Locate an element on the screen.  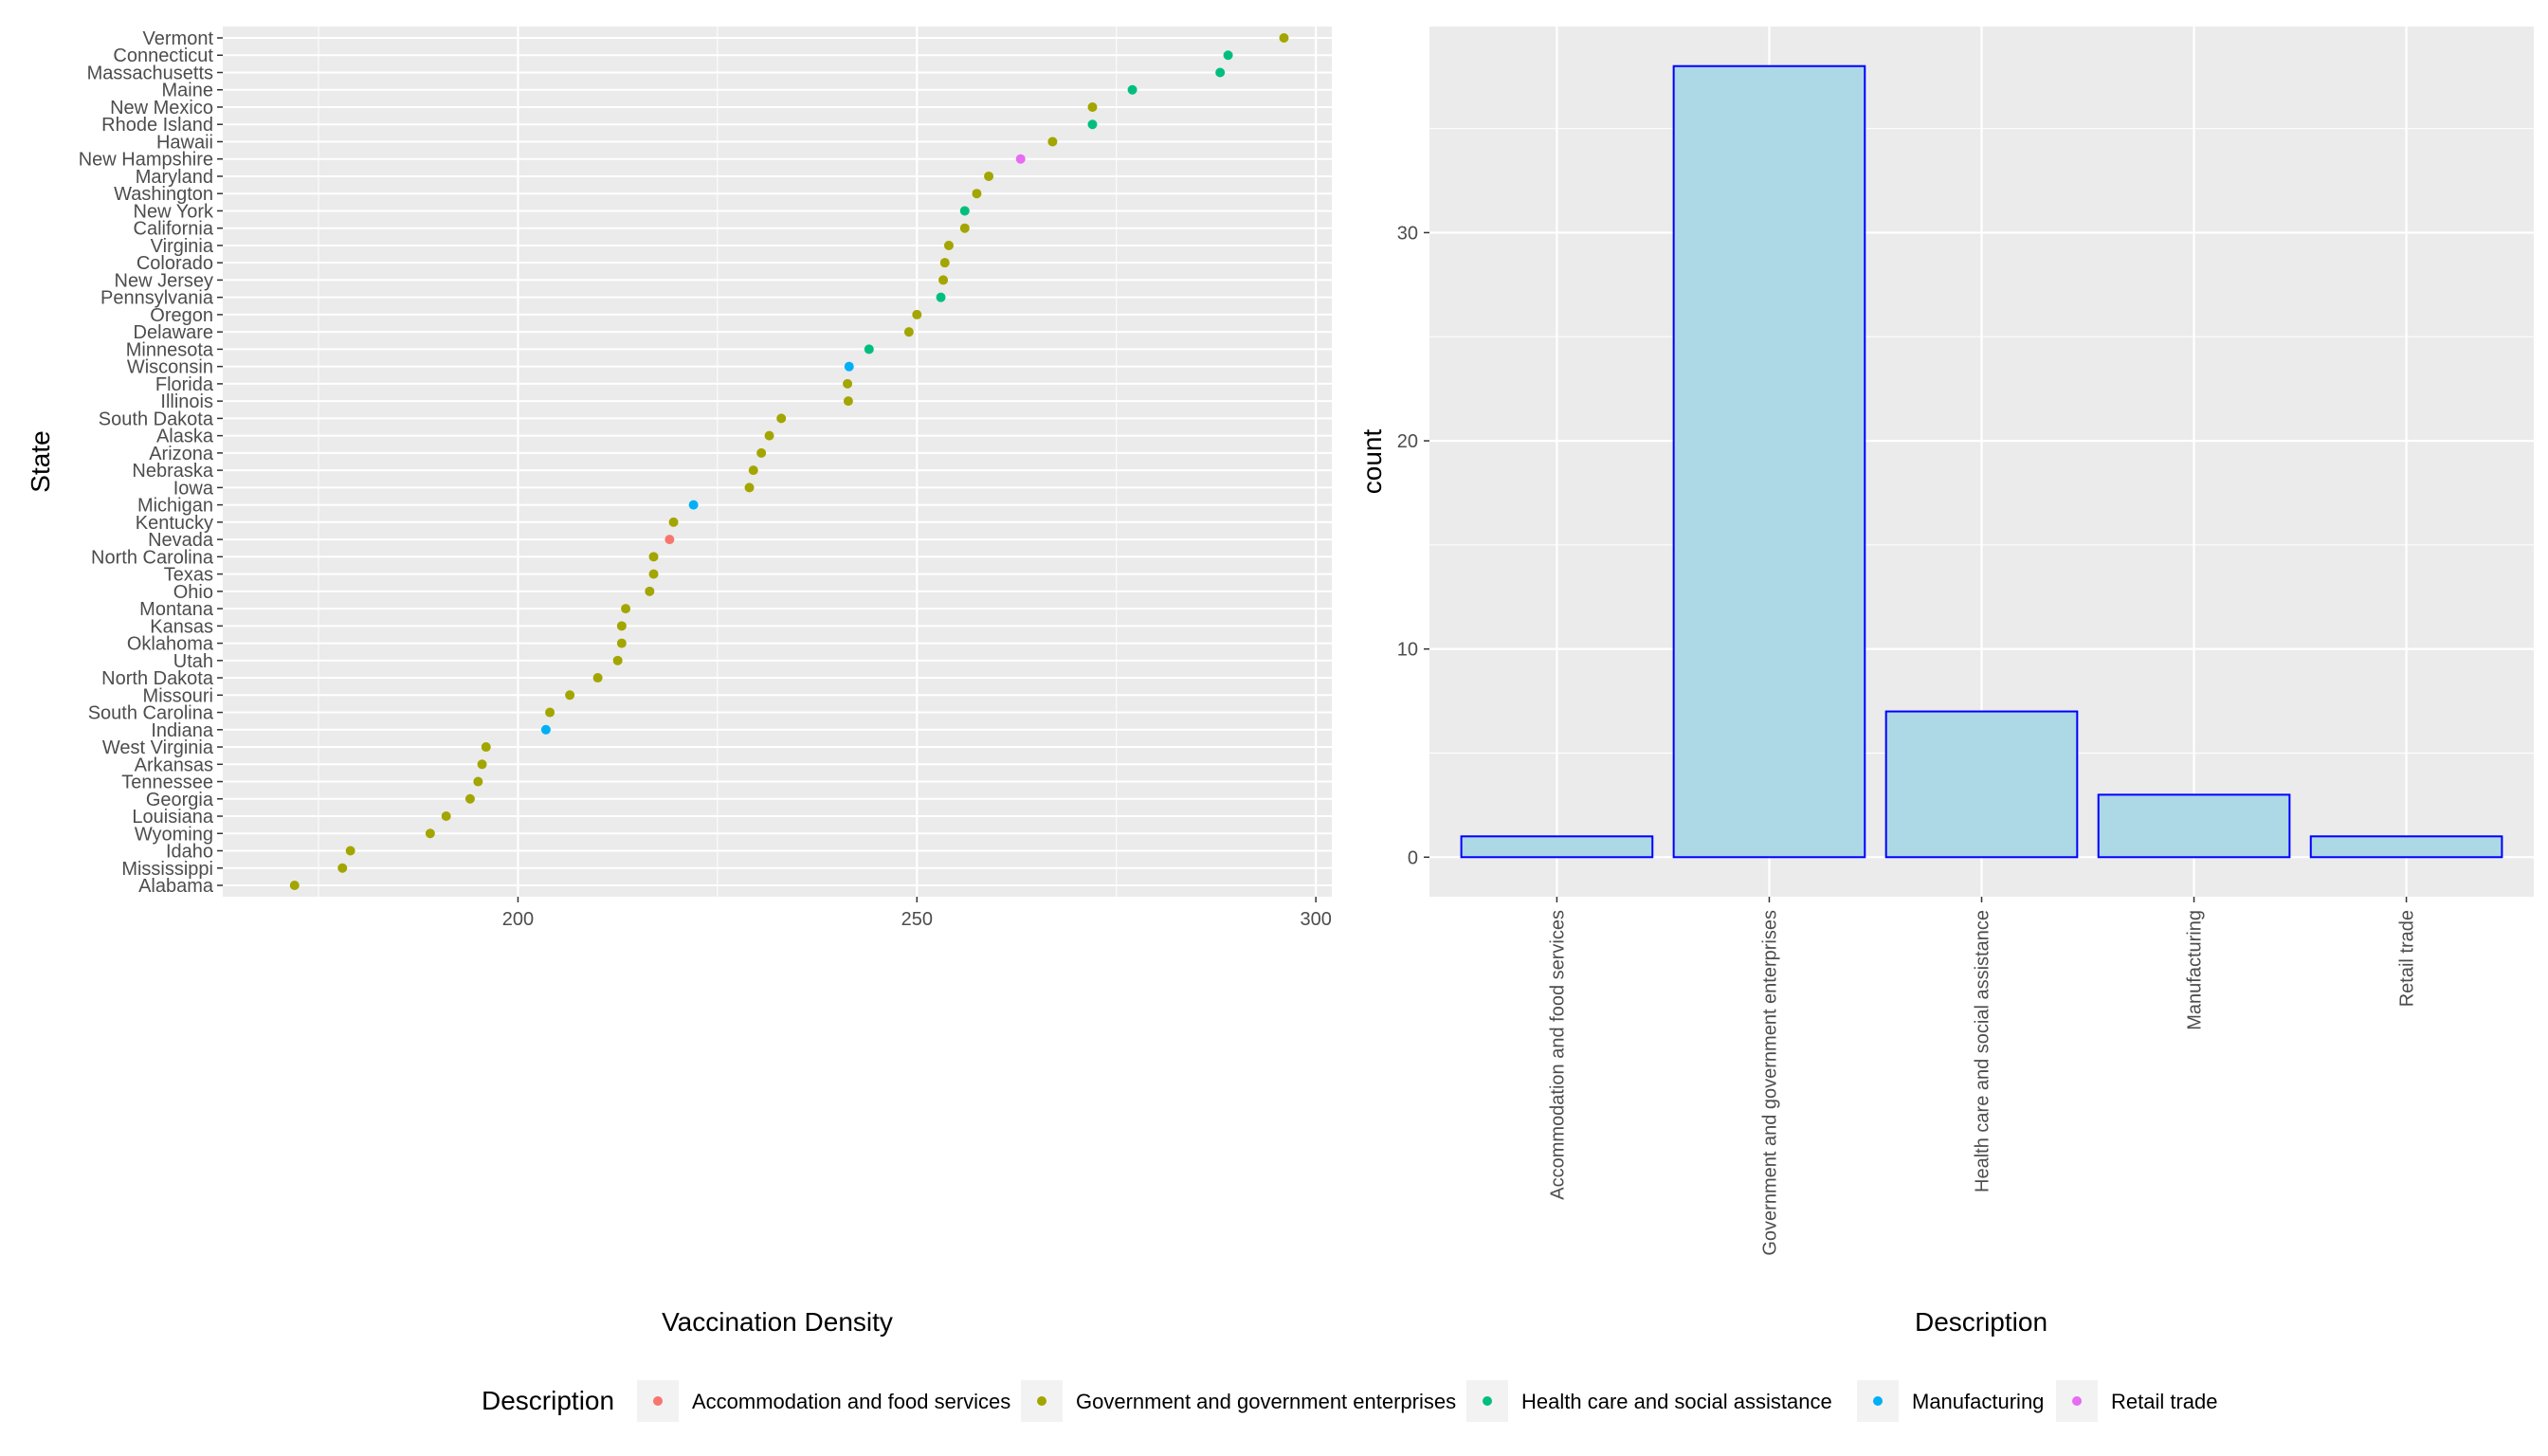
legend-item: Accommodation and food services is located at coordinates (823, 1401).